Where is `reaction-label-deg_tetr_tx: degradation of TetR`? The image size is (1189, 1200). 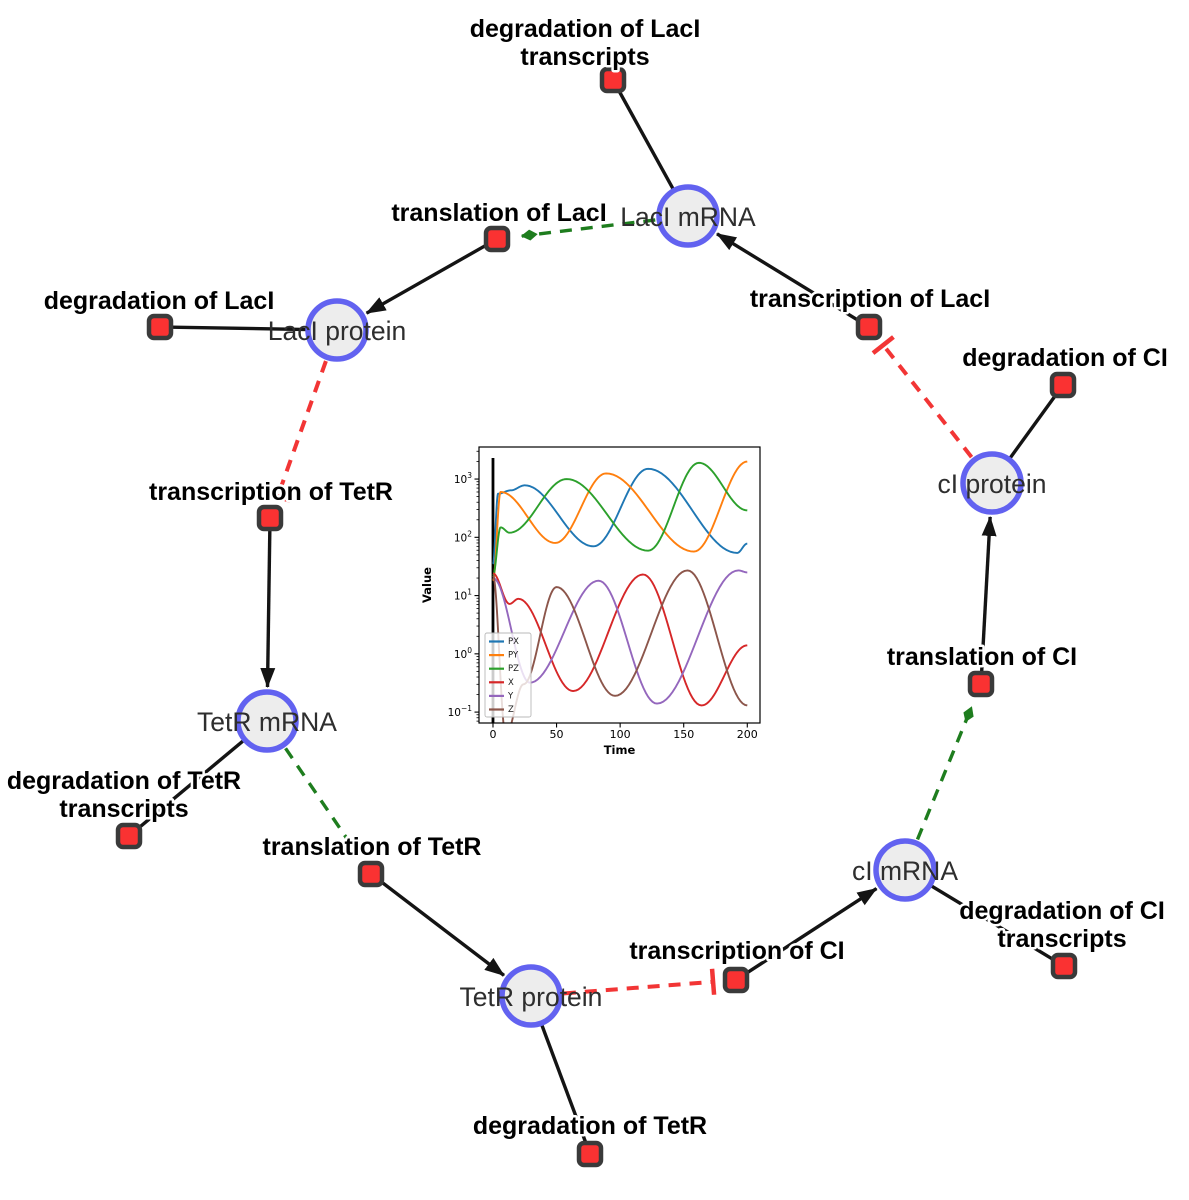
reaction-label-deg_tetr_tx: degradation of TetR is located at coordinates (124, 781).